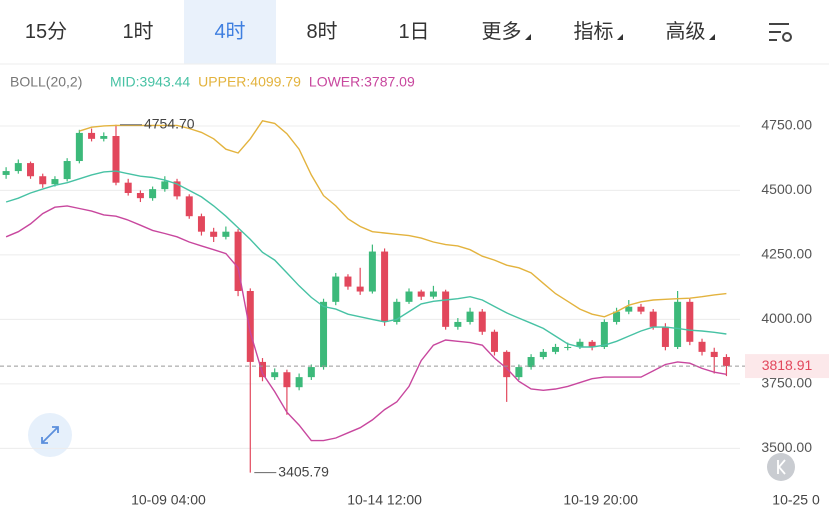 This screenshot has height=517, width=829. I want to click on x-tick-label: 10-19 20:00, so click(600, 500).